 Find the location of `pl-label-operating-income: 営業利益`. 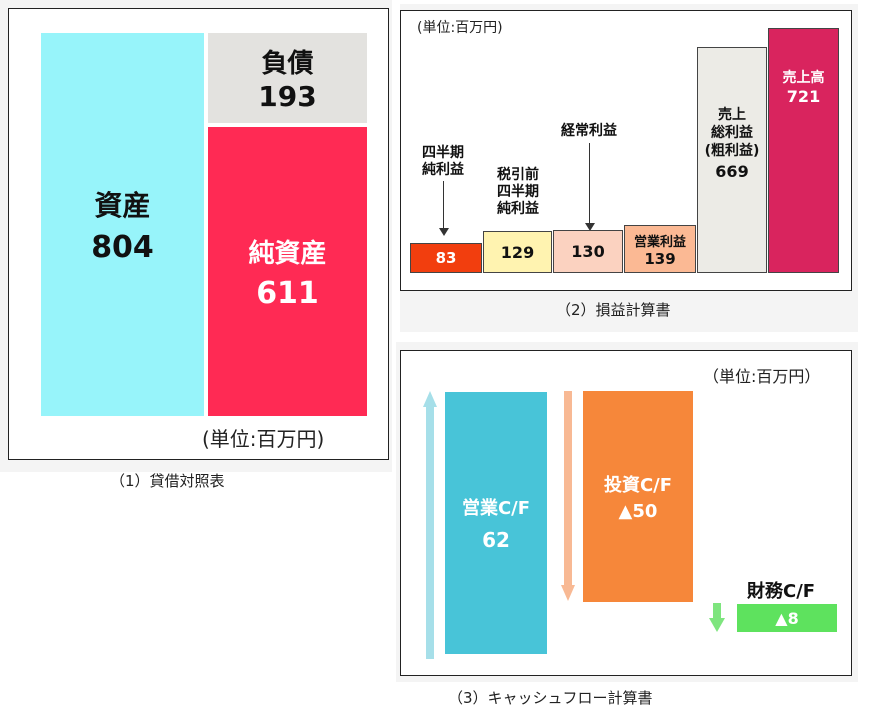

pl-label-operating-income: 営業利益 is located at coordinates (659, 242).